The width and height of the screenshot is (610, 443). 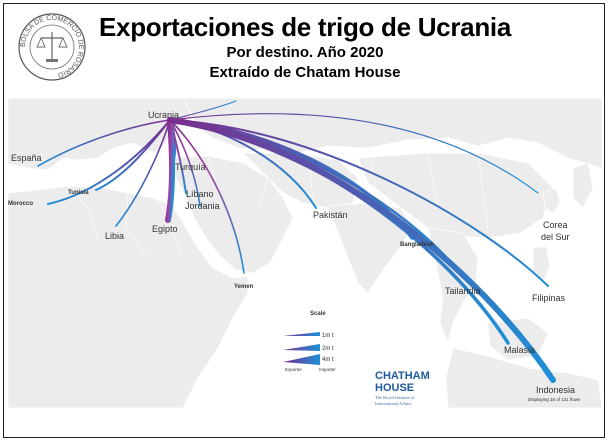 I want to click on legend-item-1m: 1m t, so click(x=328, y=336).